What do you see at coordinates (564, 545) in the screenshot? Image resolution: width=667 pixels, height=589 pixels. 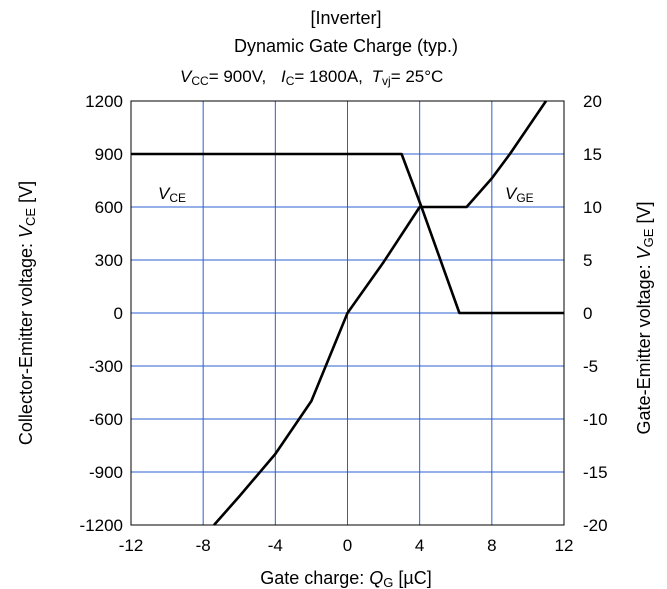 I see `x-tick-label: 12` at bounding box center [564, 545].